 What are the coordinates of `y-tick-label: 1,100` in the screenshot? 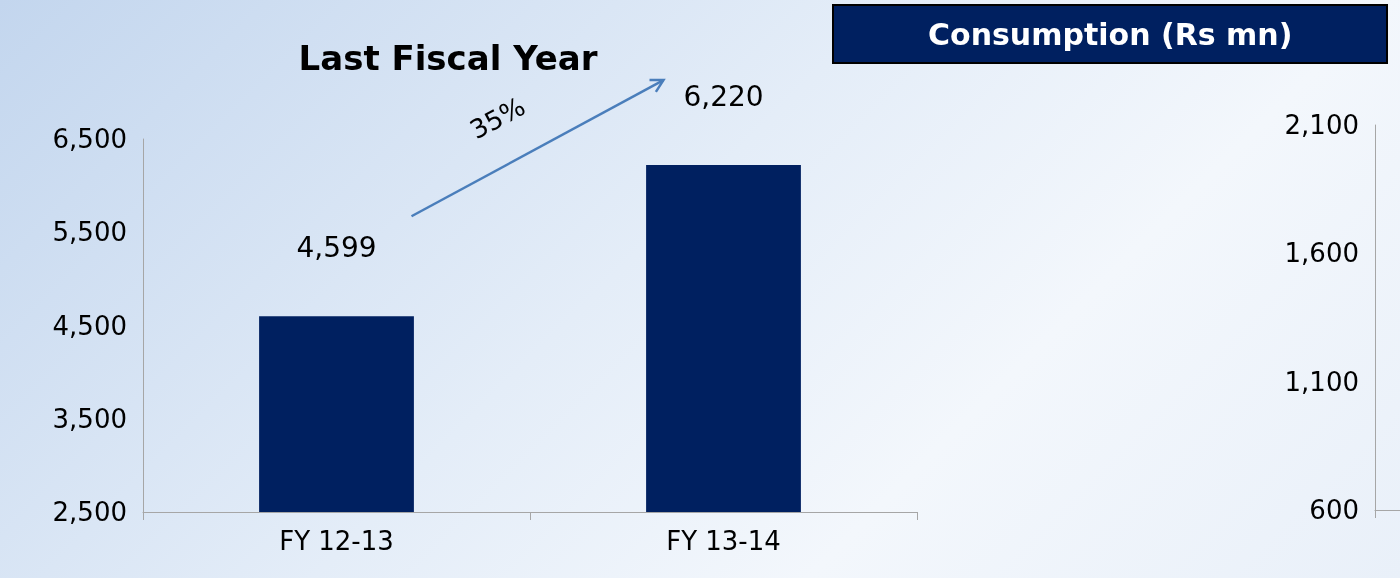 It's located at (1321, 381).